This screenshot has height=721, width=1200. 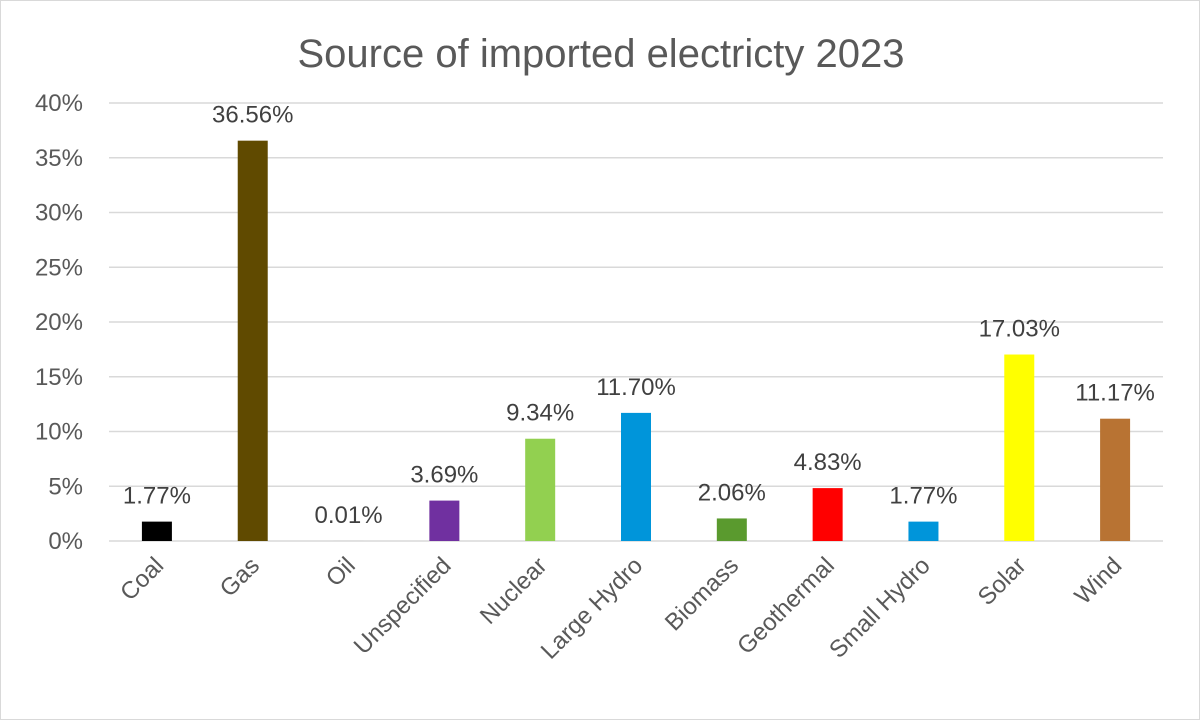 I want to click on x-tick-label-gas: Gas, so click(x=240, y=577).